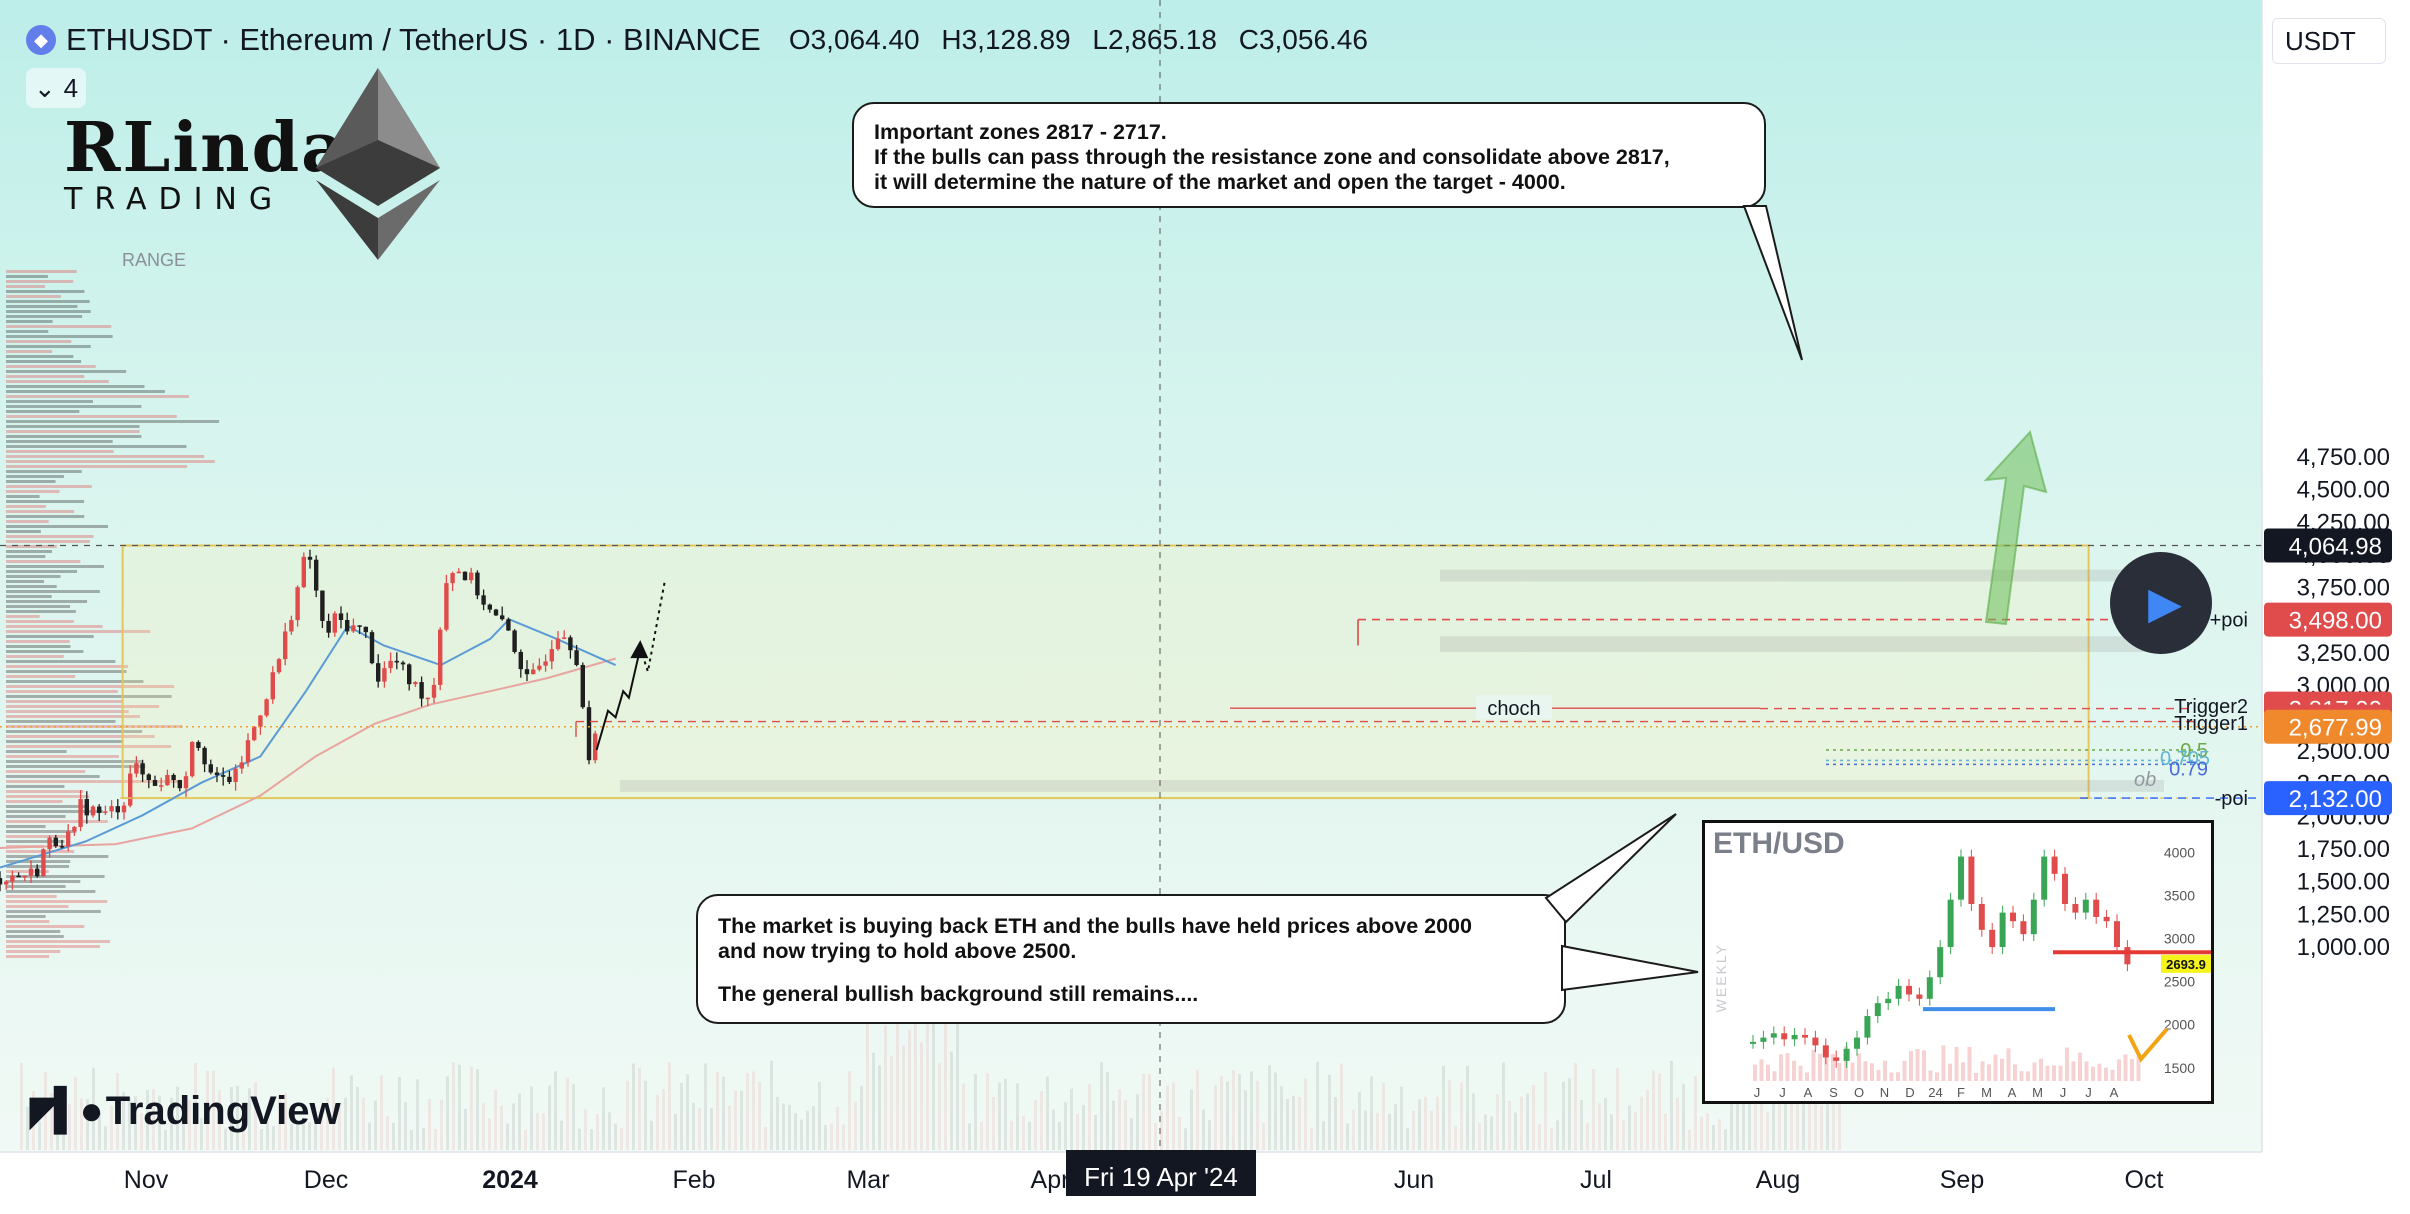 This screenshot has height=1214, width=2410. What do you see at coordinates (2335, 799) in the screenshot?
I see `price-tag-text: 2,132.00` at bounding box center [2335, 799].